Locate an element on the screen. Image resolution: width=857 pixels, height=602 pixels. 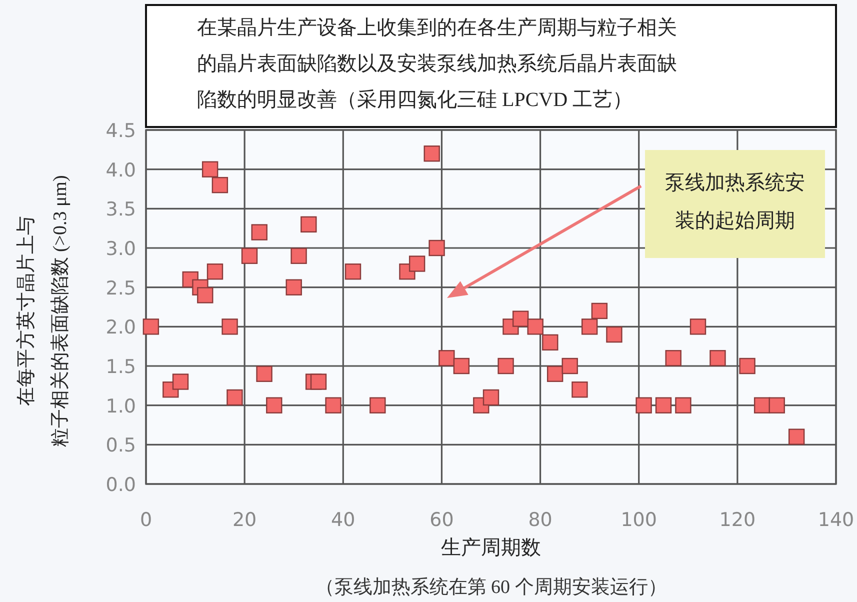
y-tick-label: 1.0 is located at coordinates (121, 406).